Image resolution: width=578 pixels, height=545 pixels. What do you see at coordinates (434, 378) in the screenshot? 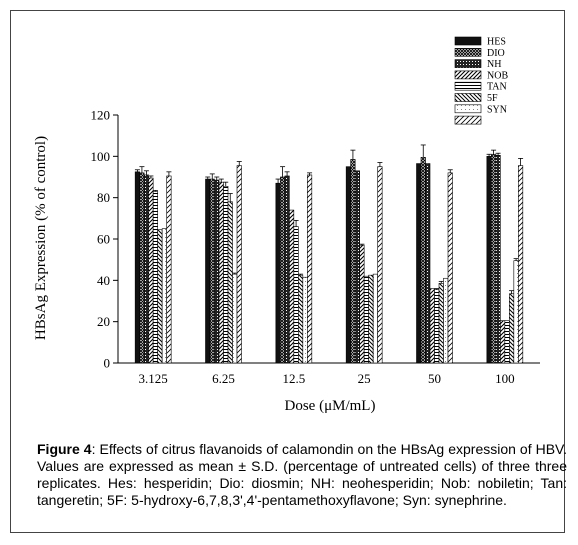
I see `x-tick-label: 50` at bounding box center [434, 378].